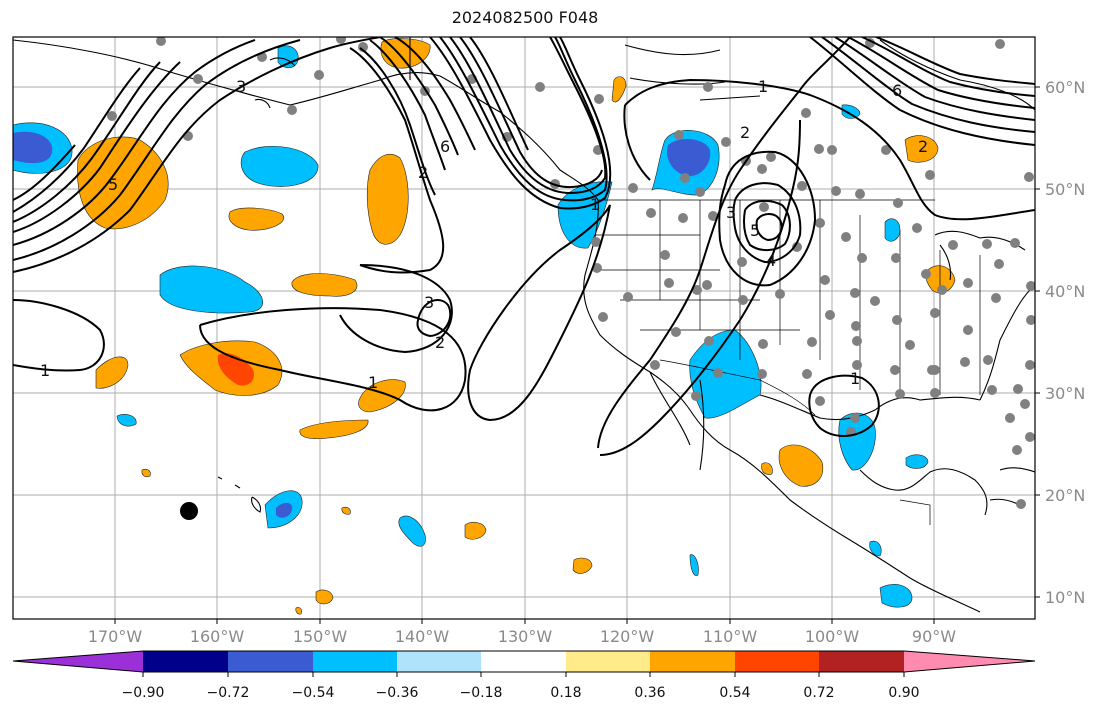 Image resolution: width=1105 pixels, height=712 pixels. I want to click on longitude-tick-label: 160°W, so click(217, 636).